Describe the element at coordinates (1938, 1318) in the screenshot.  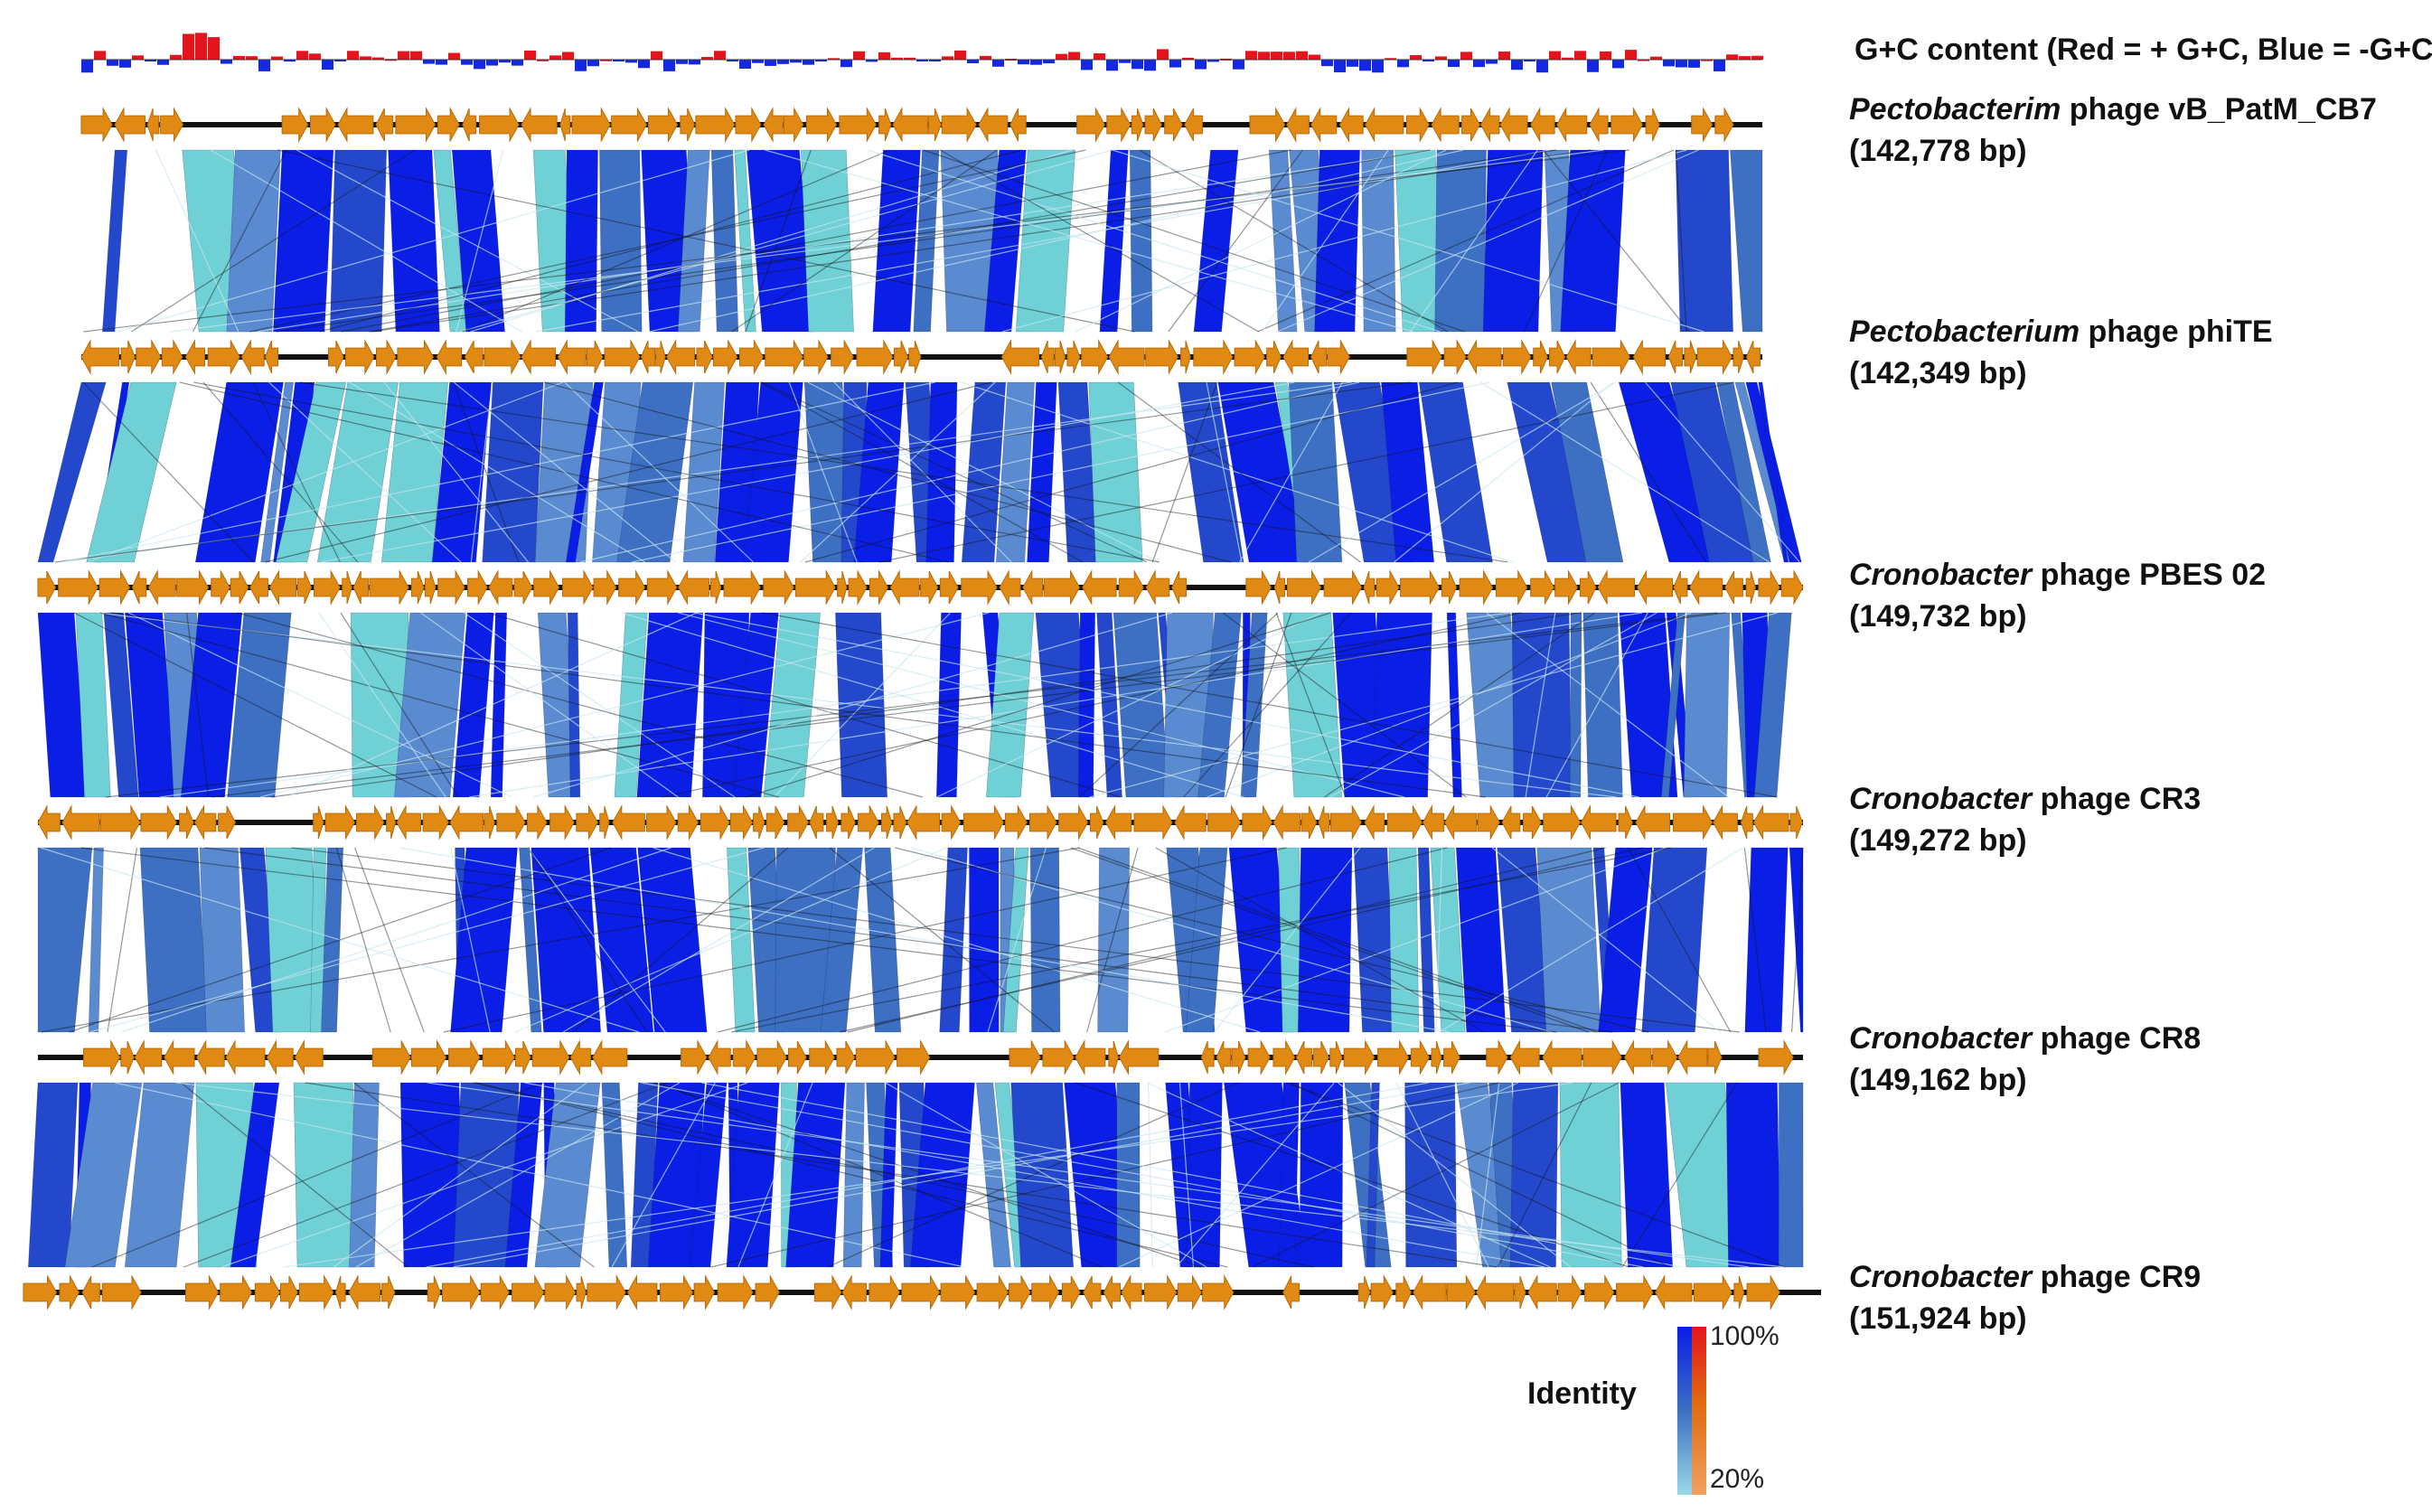
I see `genome-size: (151,924 bp)` at that location.